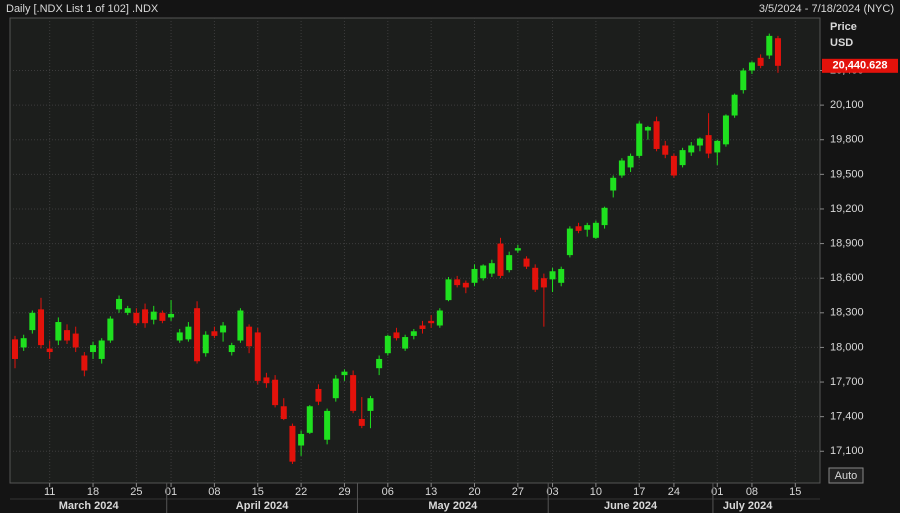  Describe the element at coordinates (93, 492) in the screenshot. I see `x-tick-label: 18` at that location.